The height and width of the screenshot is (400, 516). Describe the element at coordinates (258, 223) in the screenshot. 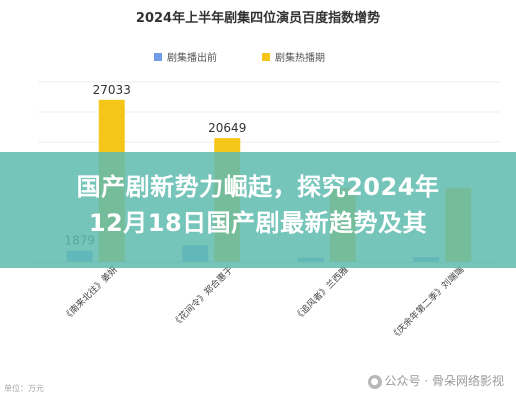

I see `headline-line-2: 12月18日国产剧最新趋势及其` at that location.